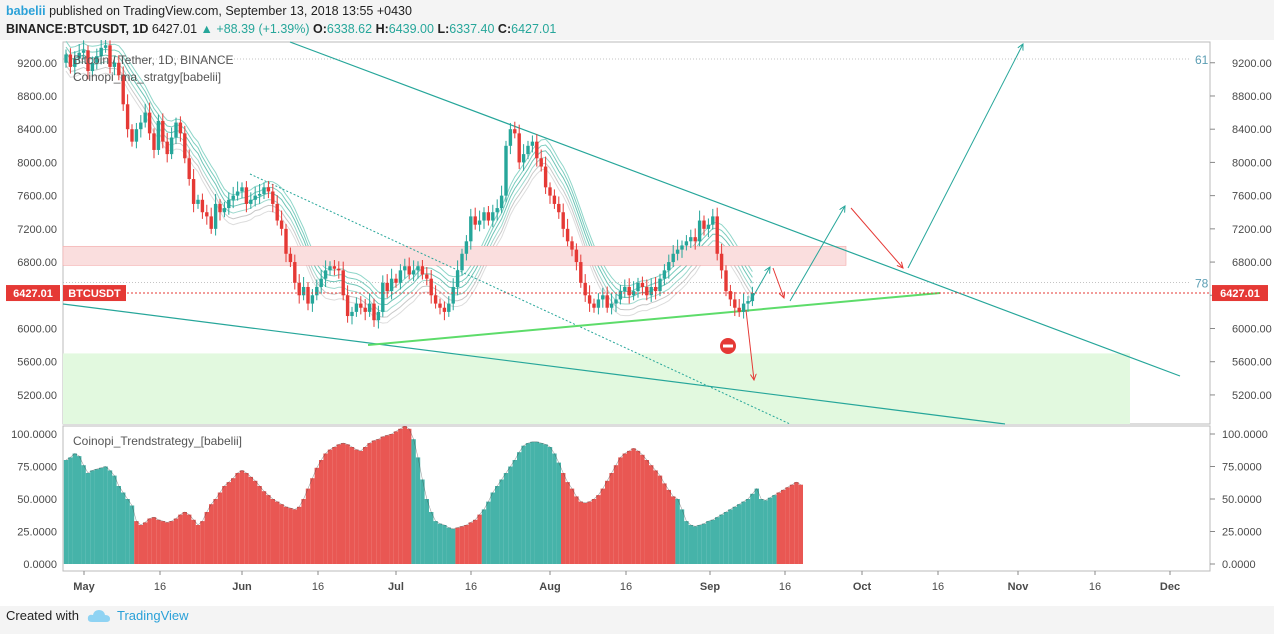 The image size is (1274, 634). Describe the element at coordinates (654, 319) in the screenshot. I see `ascending-support-line` at that location.